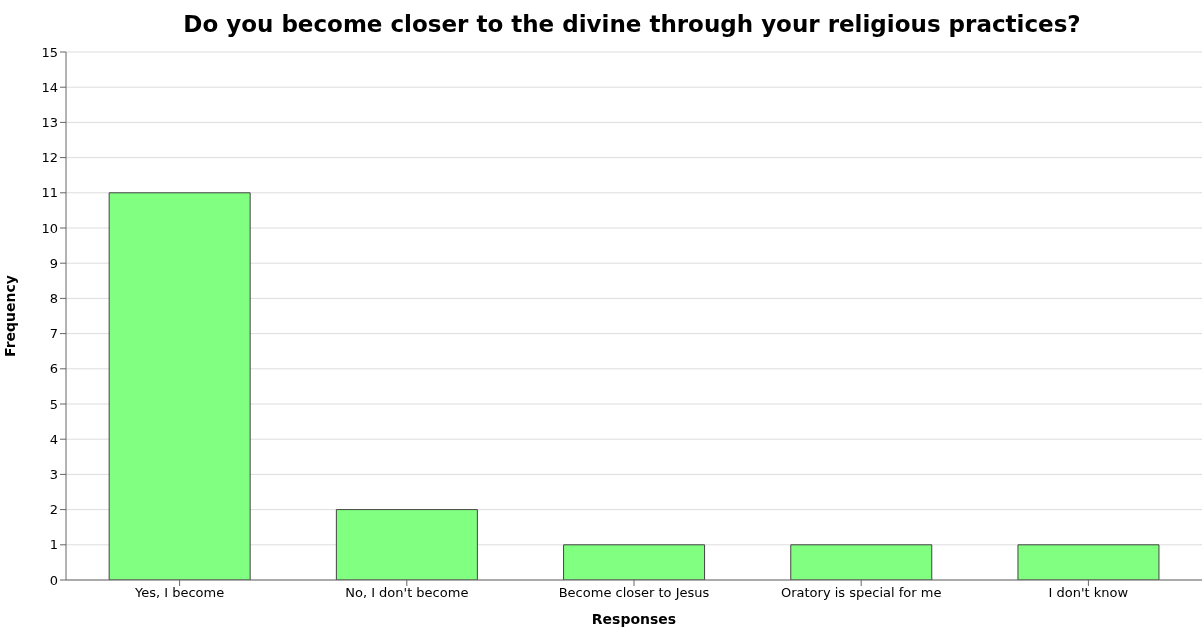  Describe the element at coordinates (407, 593) in the screenshot. I see `x-tick-label: No, I don't become` at that location.